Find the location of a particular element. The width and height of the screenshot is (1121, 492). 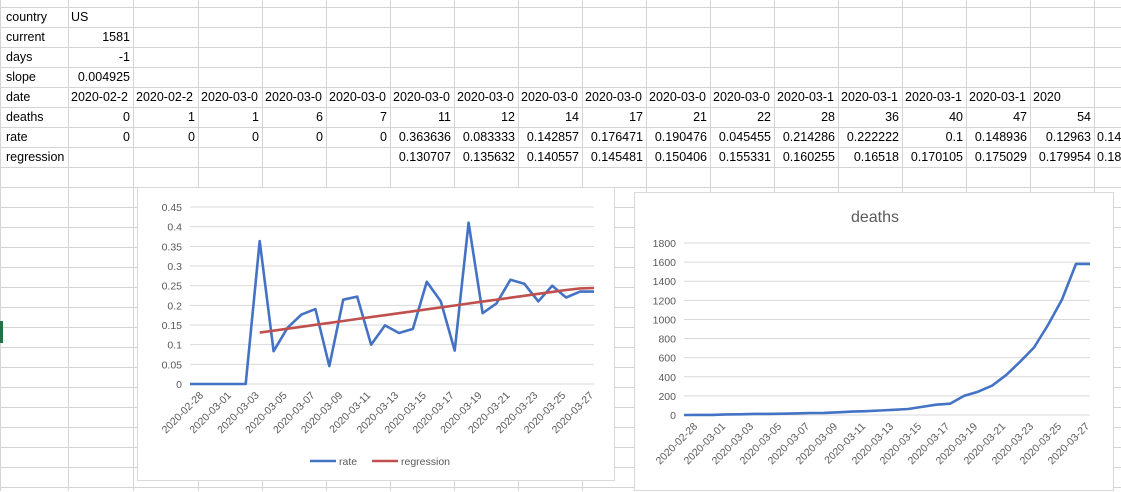

deaths-cell: 0 is located at coordinates (126, 117).